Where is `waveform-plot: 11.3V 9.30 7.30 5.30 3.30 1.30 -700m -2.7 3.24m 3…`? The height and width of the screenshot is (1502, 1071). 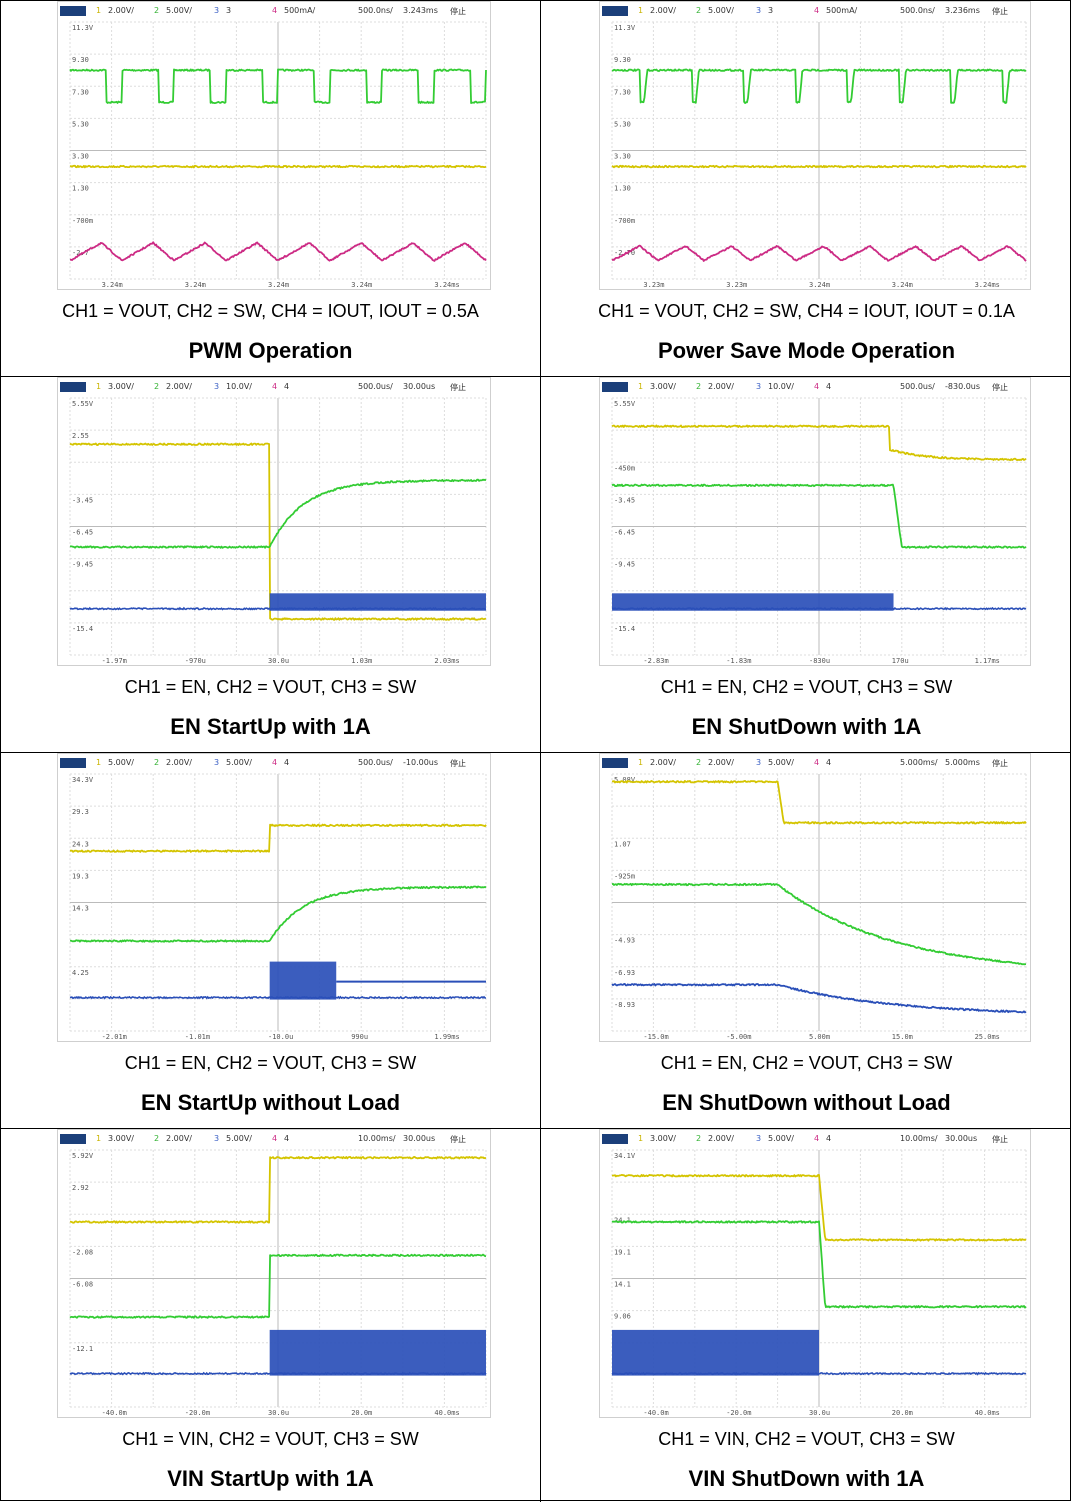
waveform-plot: 11.3V 9.30 7.30 5.30 3.30 1.30 -700m -2.7 3.24m 3… is located at coordinates (278, 155).